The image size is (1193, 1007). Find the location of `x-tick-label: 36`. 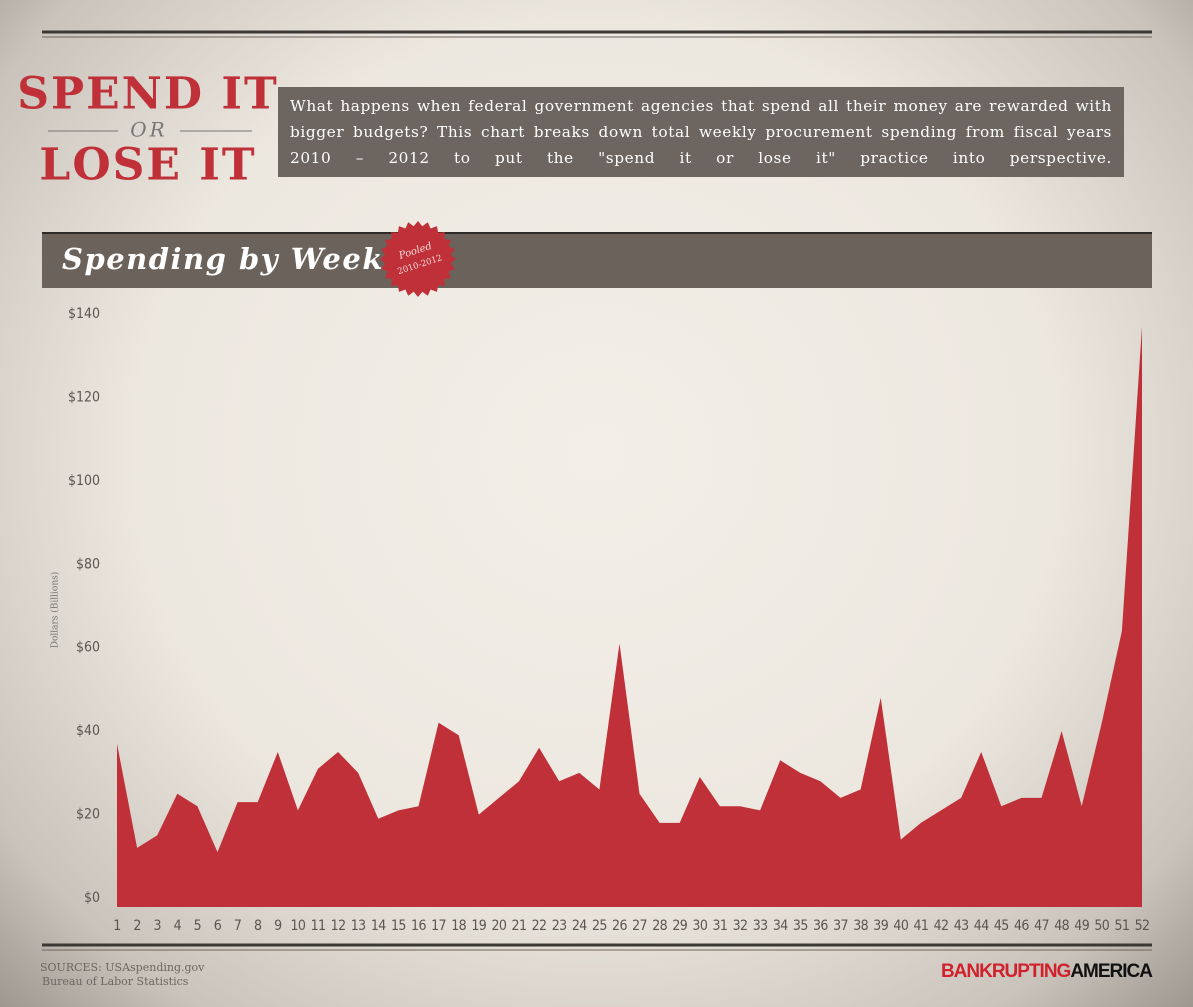

x-tick-label: 36 is located at coordinates (820, 926).